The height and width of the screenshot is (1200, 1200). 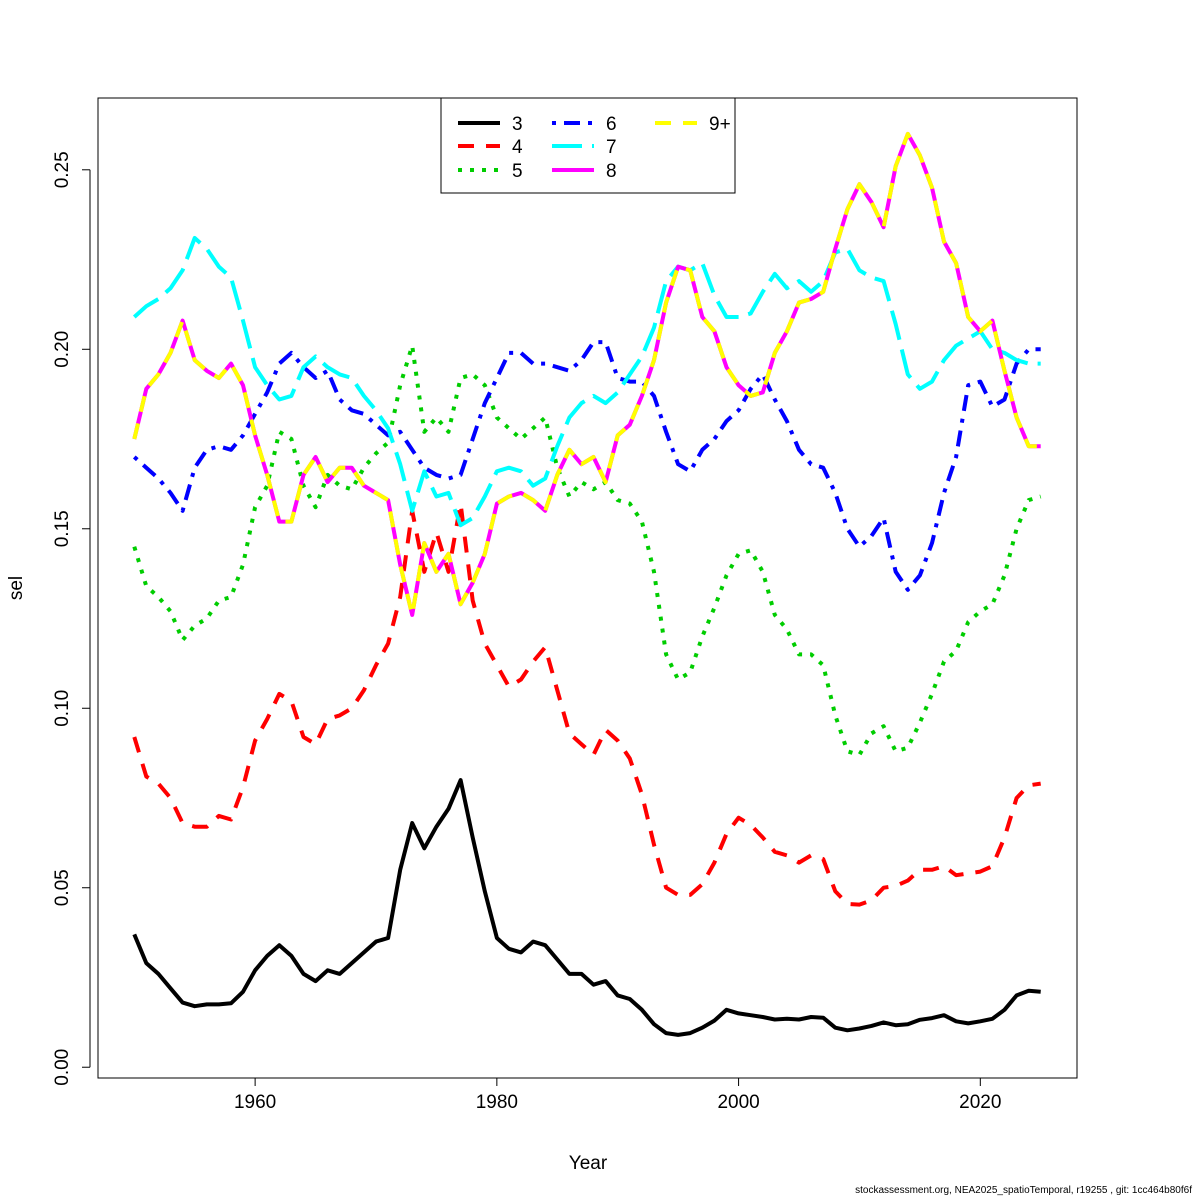 What do you see at coordinates (62, 1067) in the screenshot?
I see `y-tick-label: 0.00` at bounding box center [62, 1067].